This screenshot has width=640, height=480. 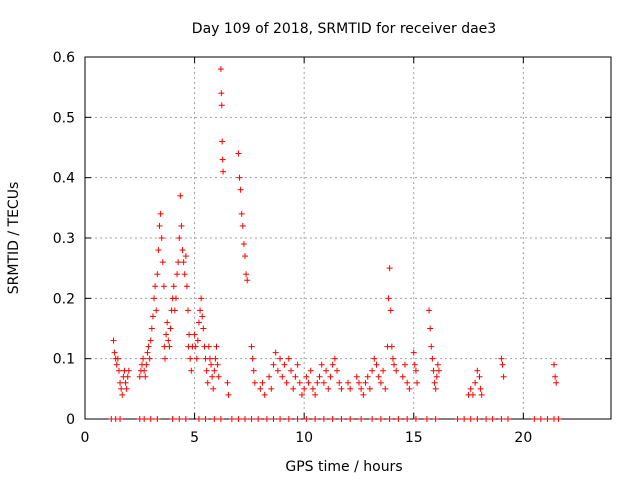 What do you see at coordinates (194, 438) in the screenshot?
I see `x-tick-label: 5` at bounding box center [194, 438].